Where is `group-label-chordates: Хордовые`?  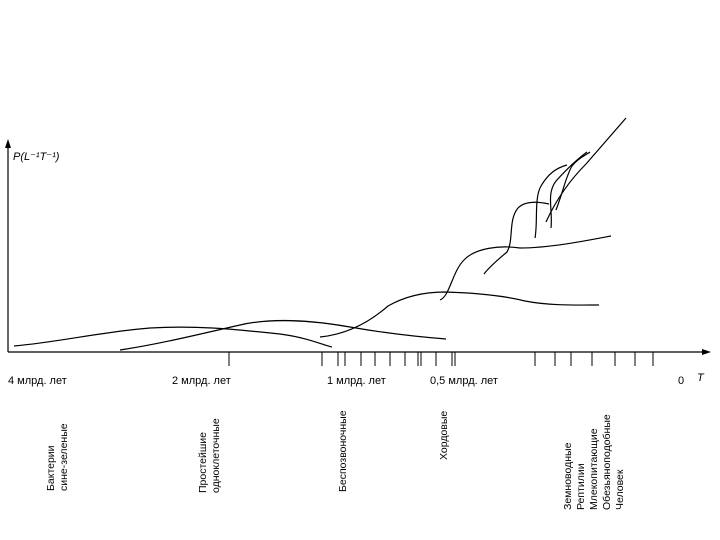 group-label-chordates: Хордовые is located at coordinates (444, 435).